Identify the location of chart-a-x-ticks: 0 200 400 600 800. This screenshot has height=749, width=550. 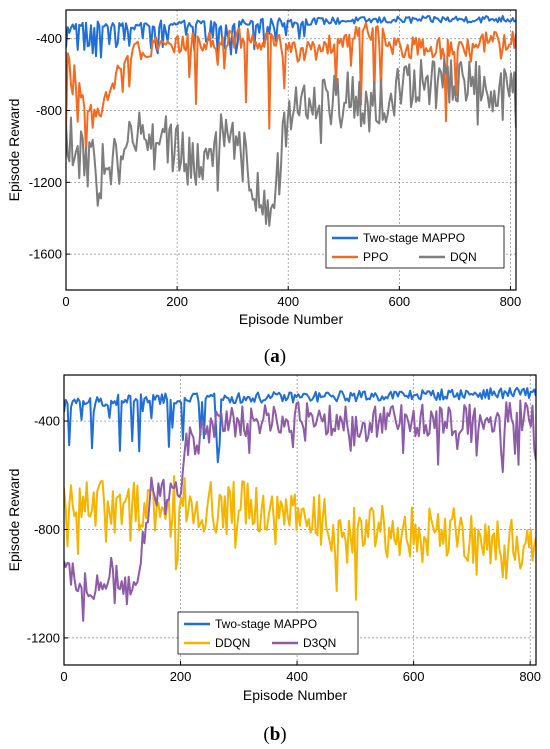
(291, 297).